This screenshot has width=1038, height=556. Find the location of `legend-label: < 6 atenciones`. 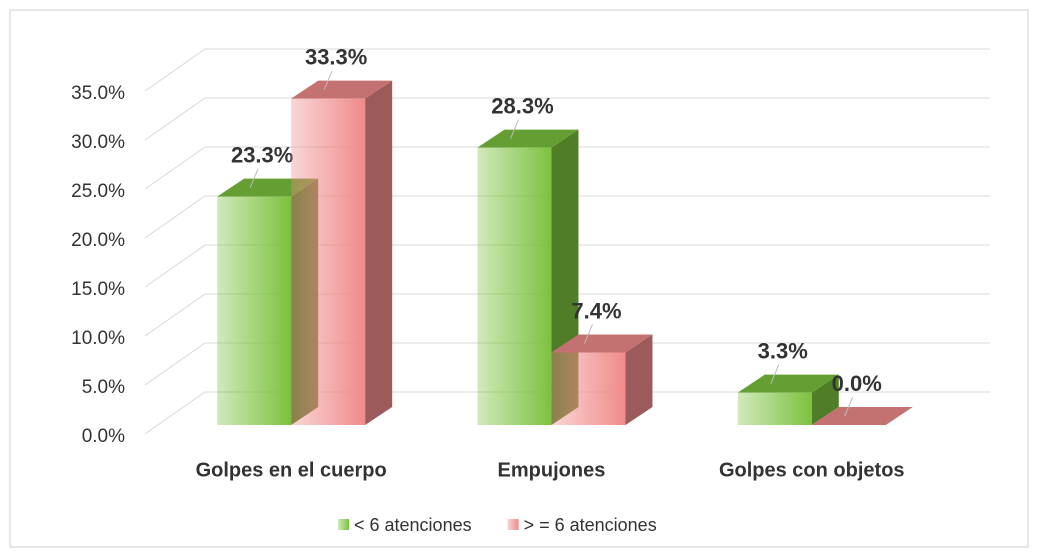

legend-label: < 6 atenciones is located at coordinates (413, 525).